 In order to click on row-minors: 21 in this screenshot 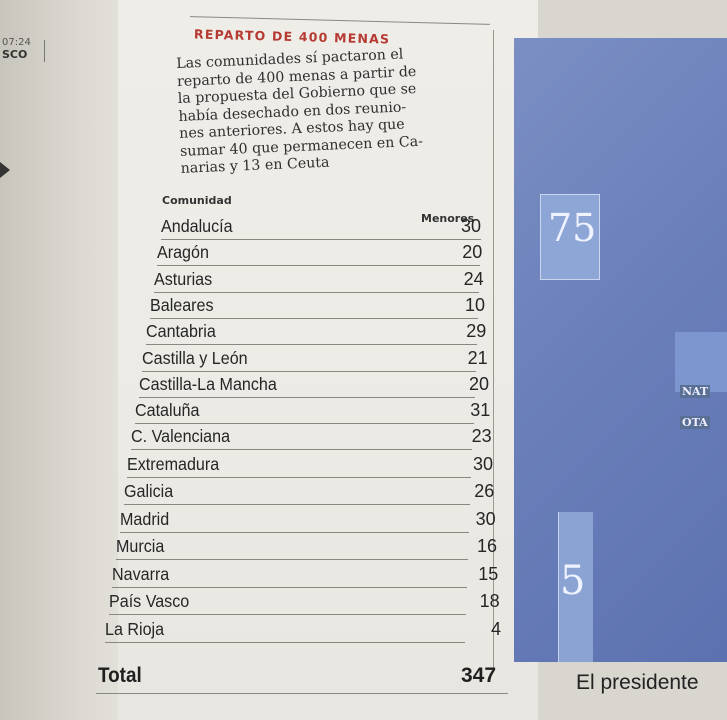, I will do `click(477, 357)`.